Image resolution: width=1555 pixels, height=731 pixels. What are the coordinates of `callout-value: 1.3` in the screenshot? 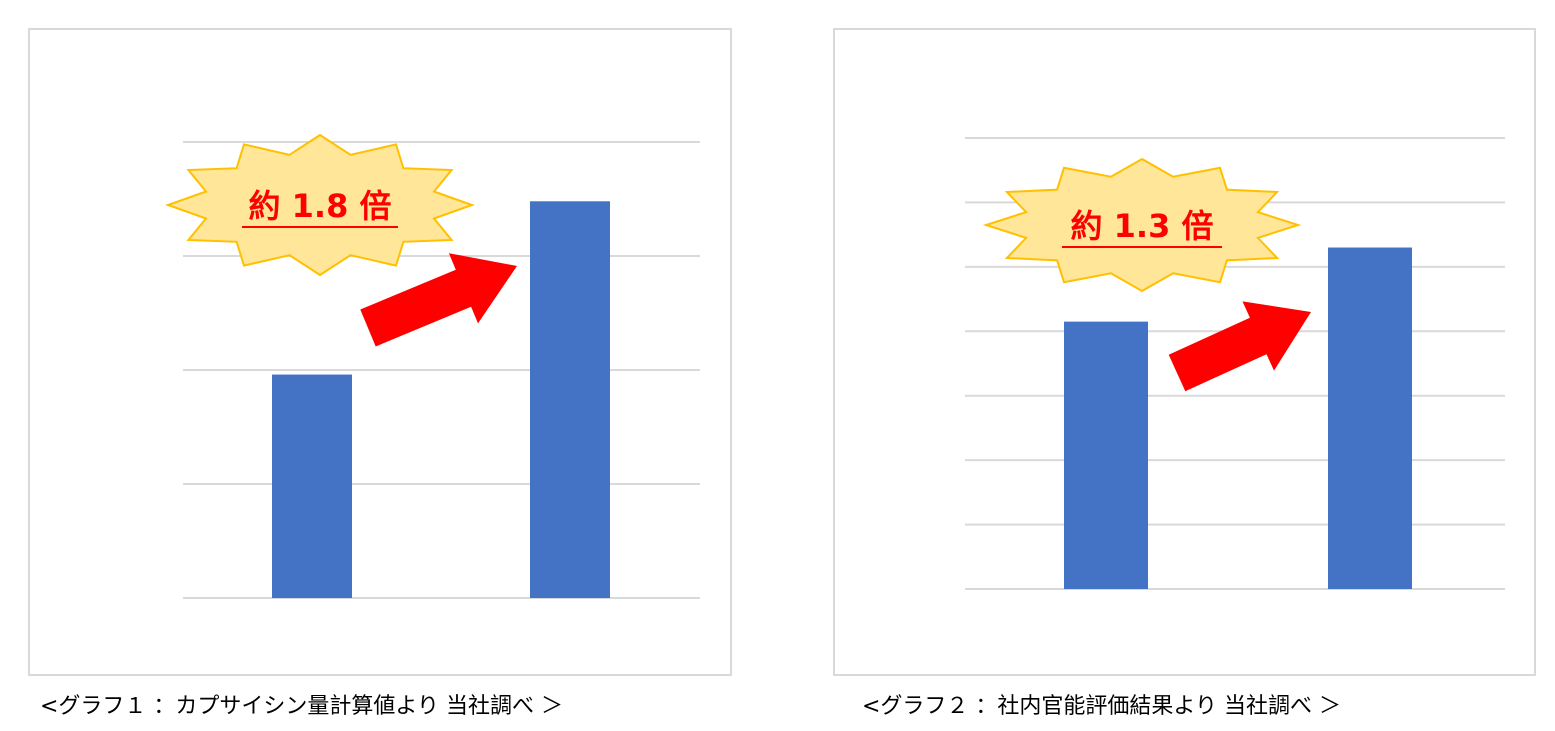 It's located at (1137, 226).